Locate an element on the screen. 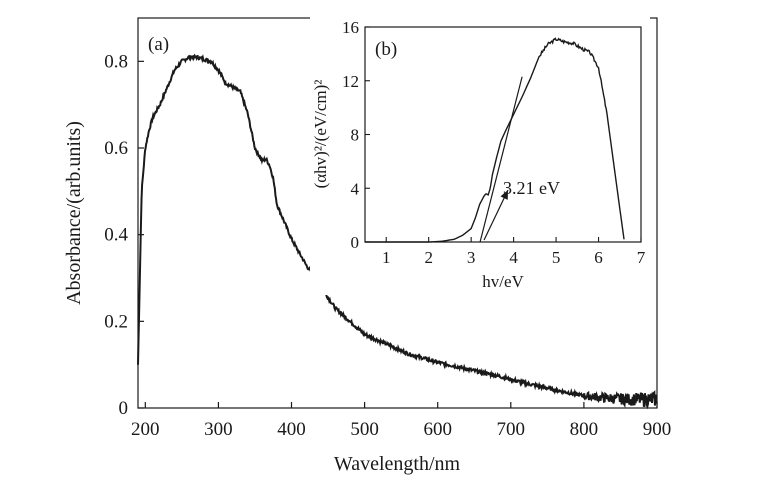  inset-x-tick-label: 3 is located at coordinates (471, 257).